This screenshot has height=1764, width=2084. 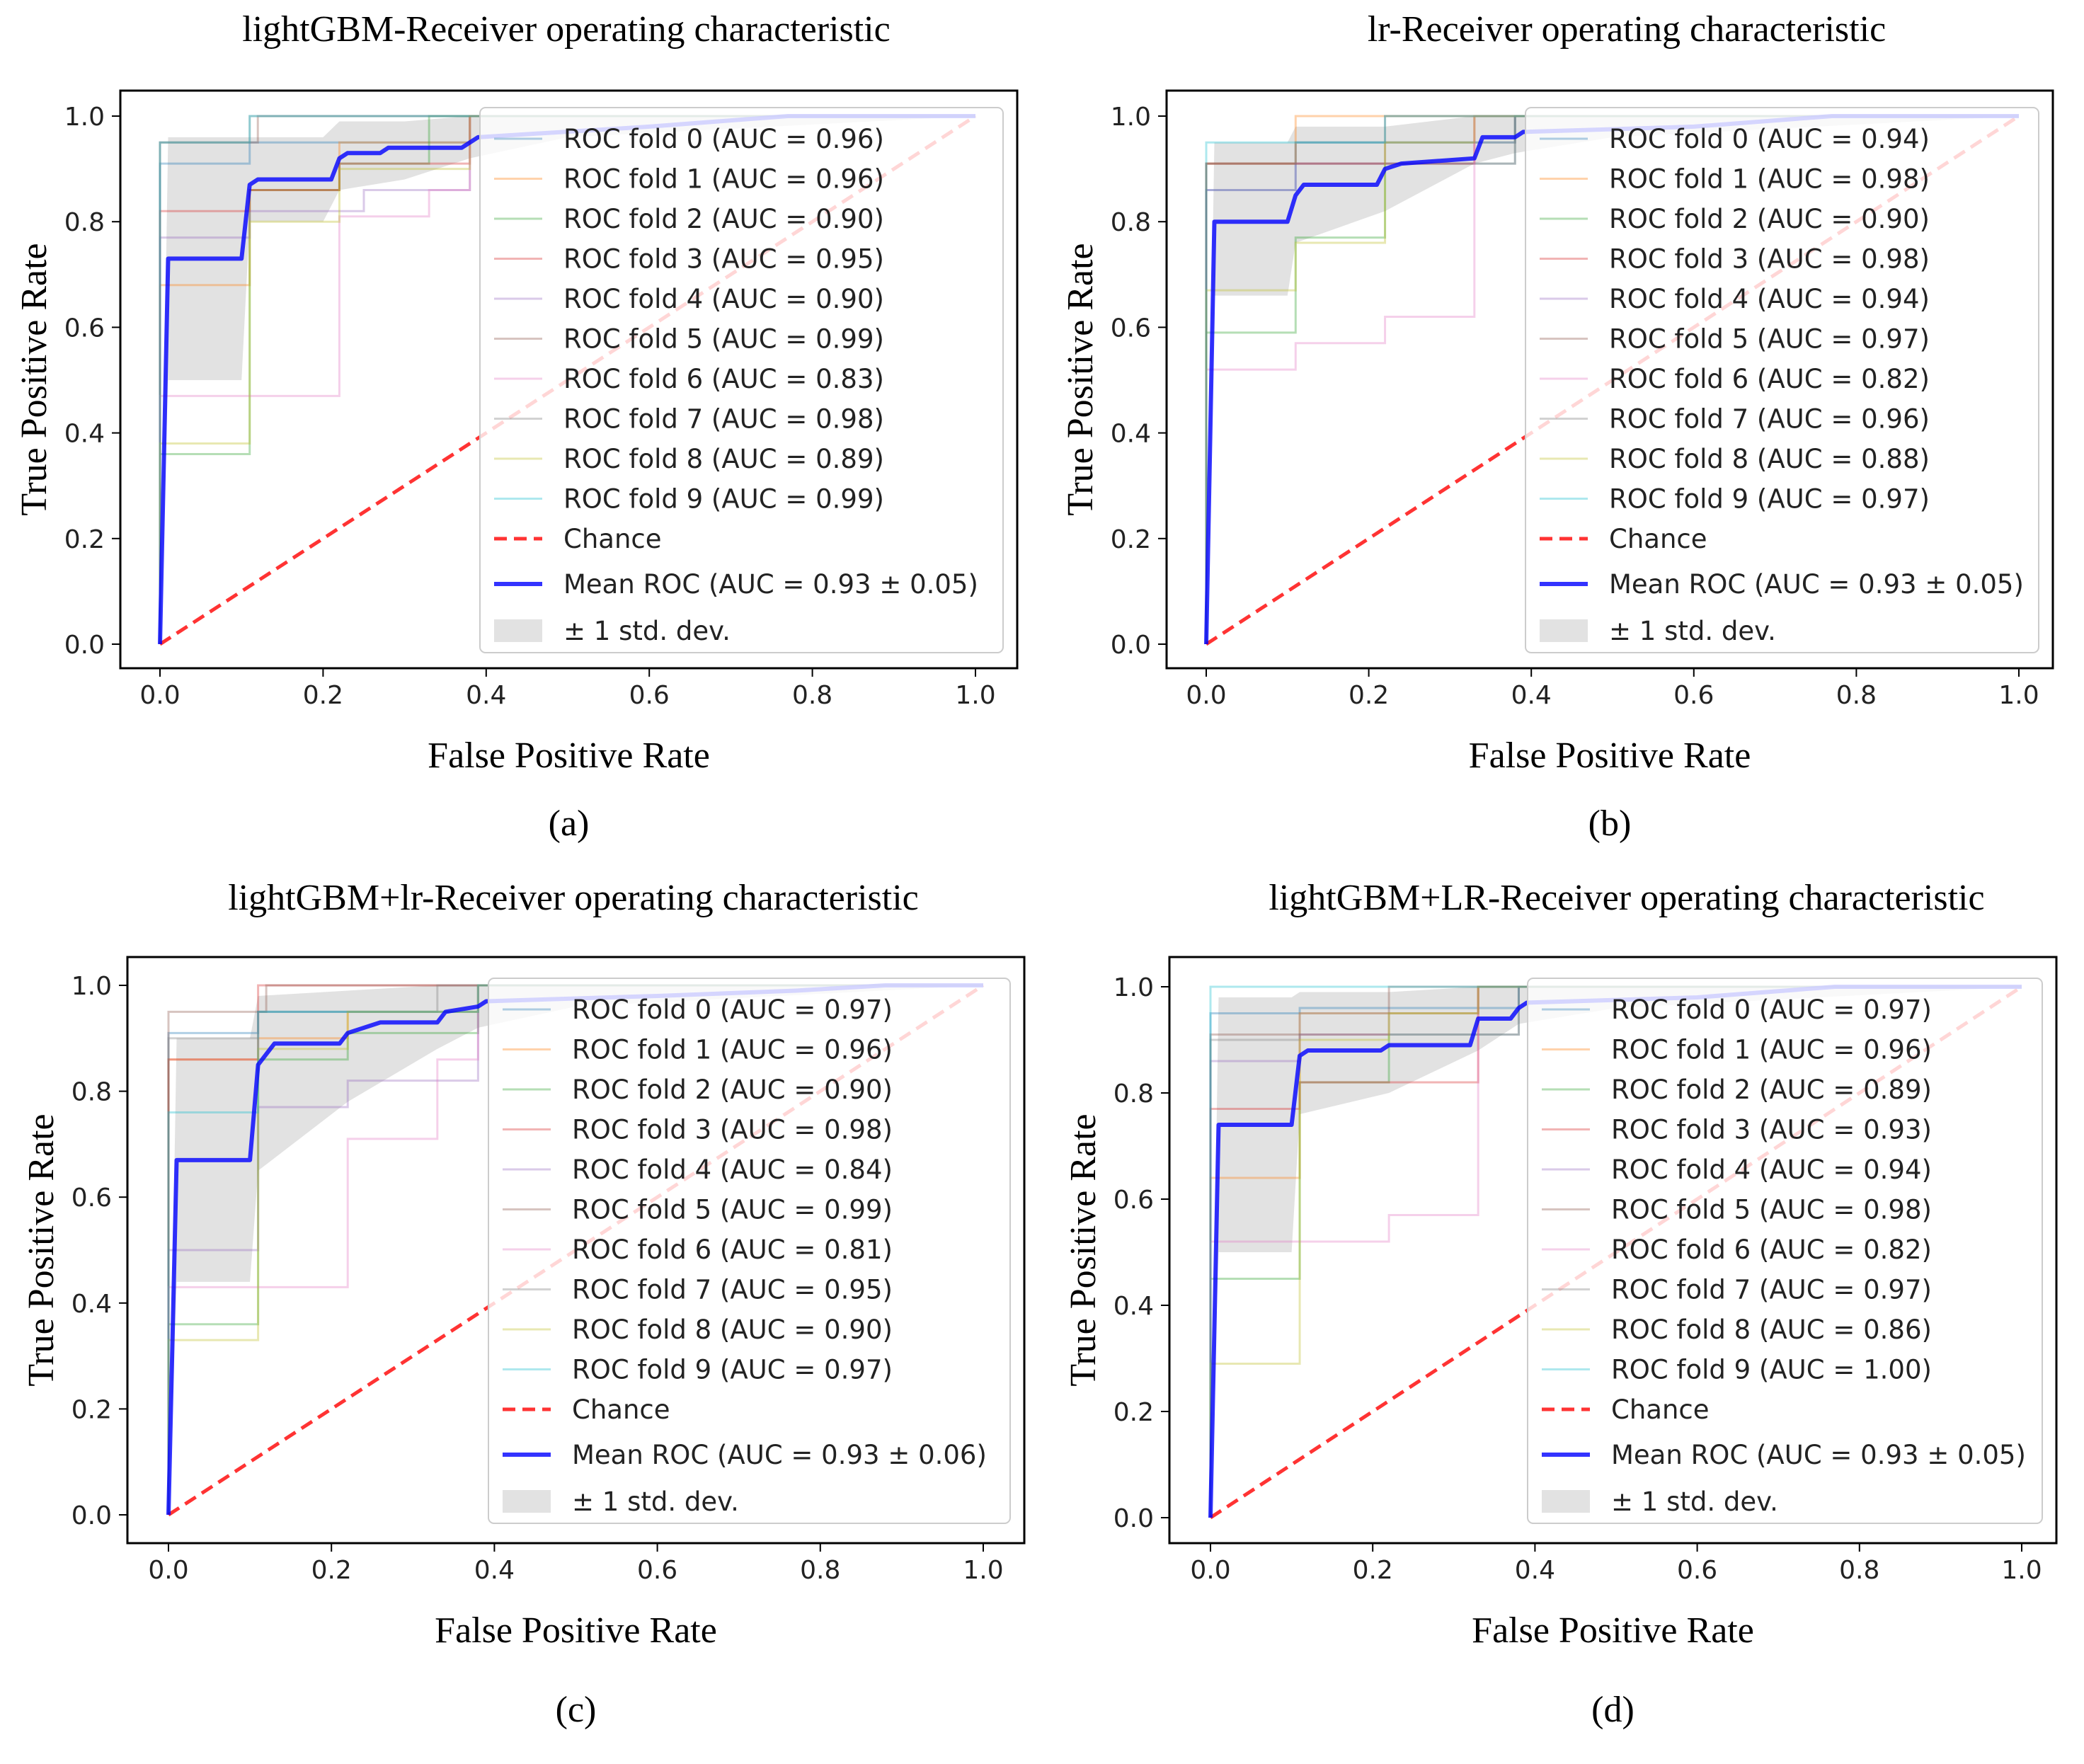 I want to click on y-tick-label: 0.2, so click(x=84, y=539).